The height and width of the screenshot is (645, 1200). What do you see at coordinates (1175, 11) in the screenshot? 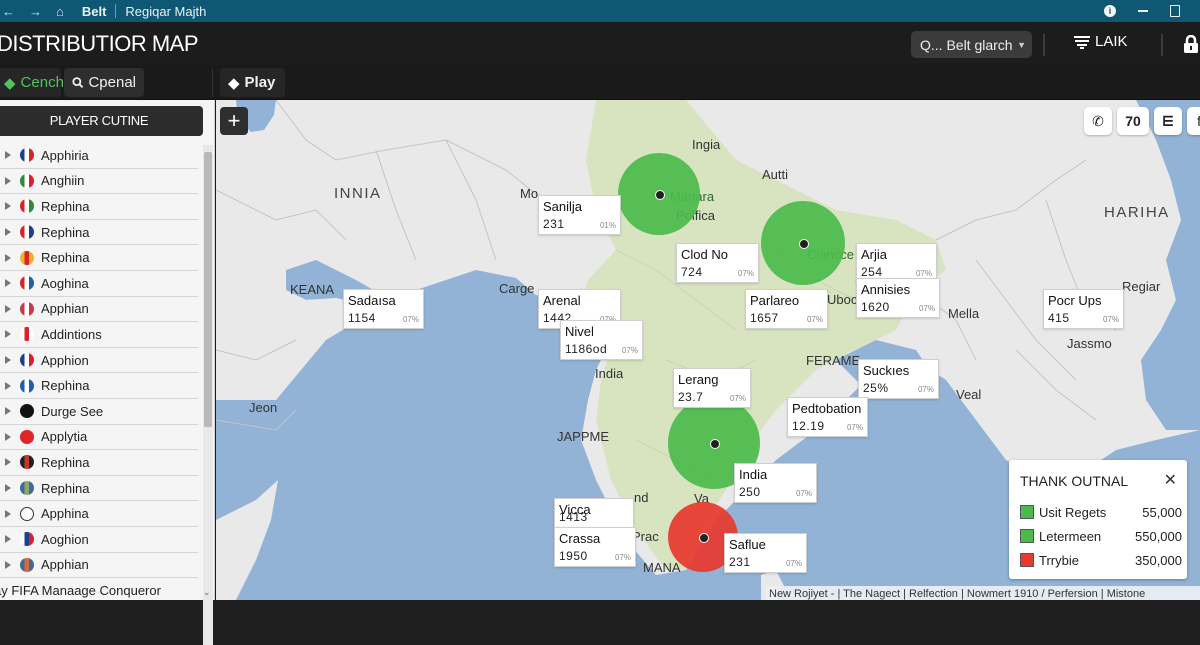
I see `maximize-button` at bounding box center [1175, 11].